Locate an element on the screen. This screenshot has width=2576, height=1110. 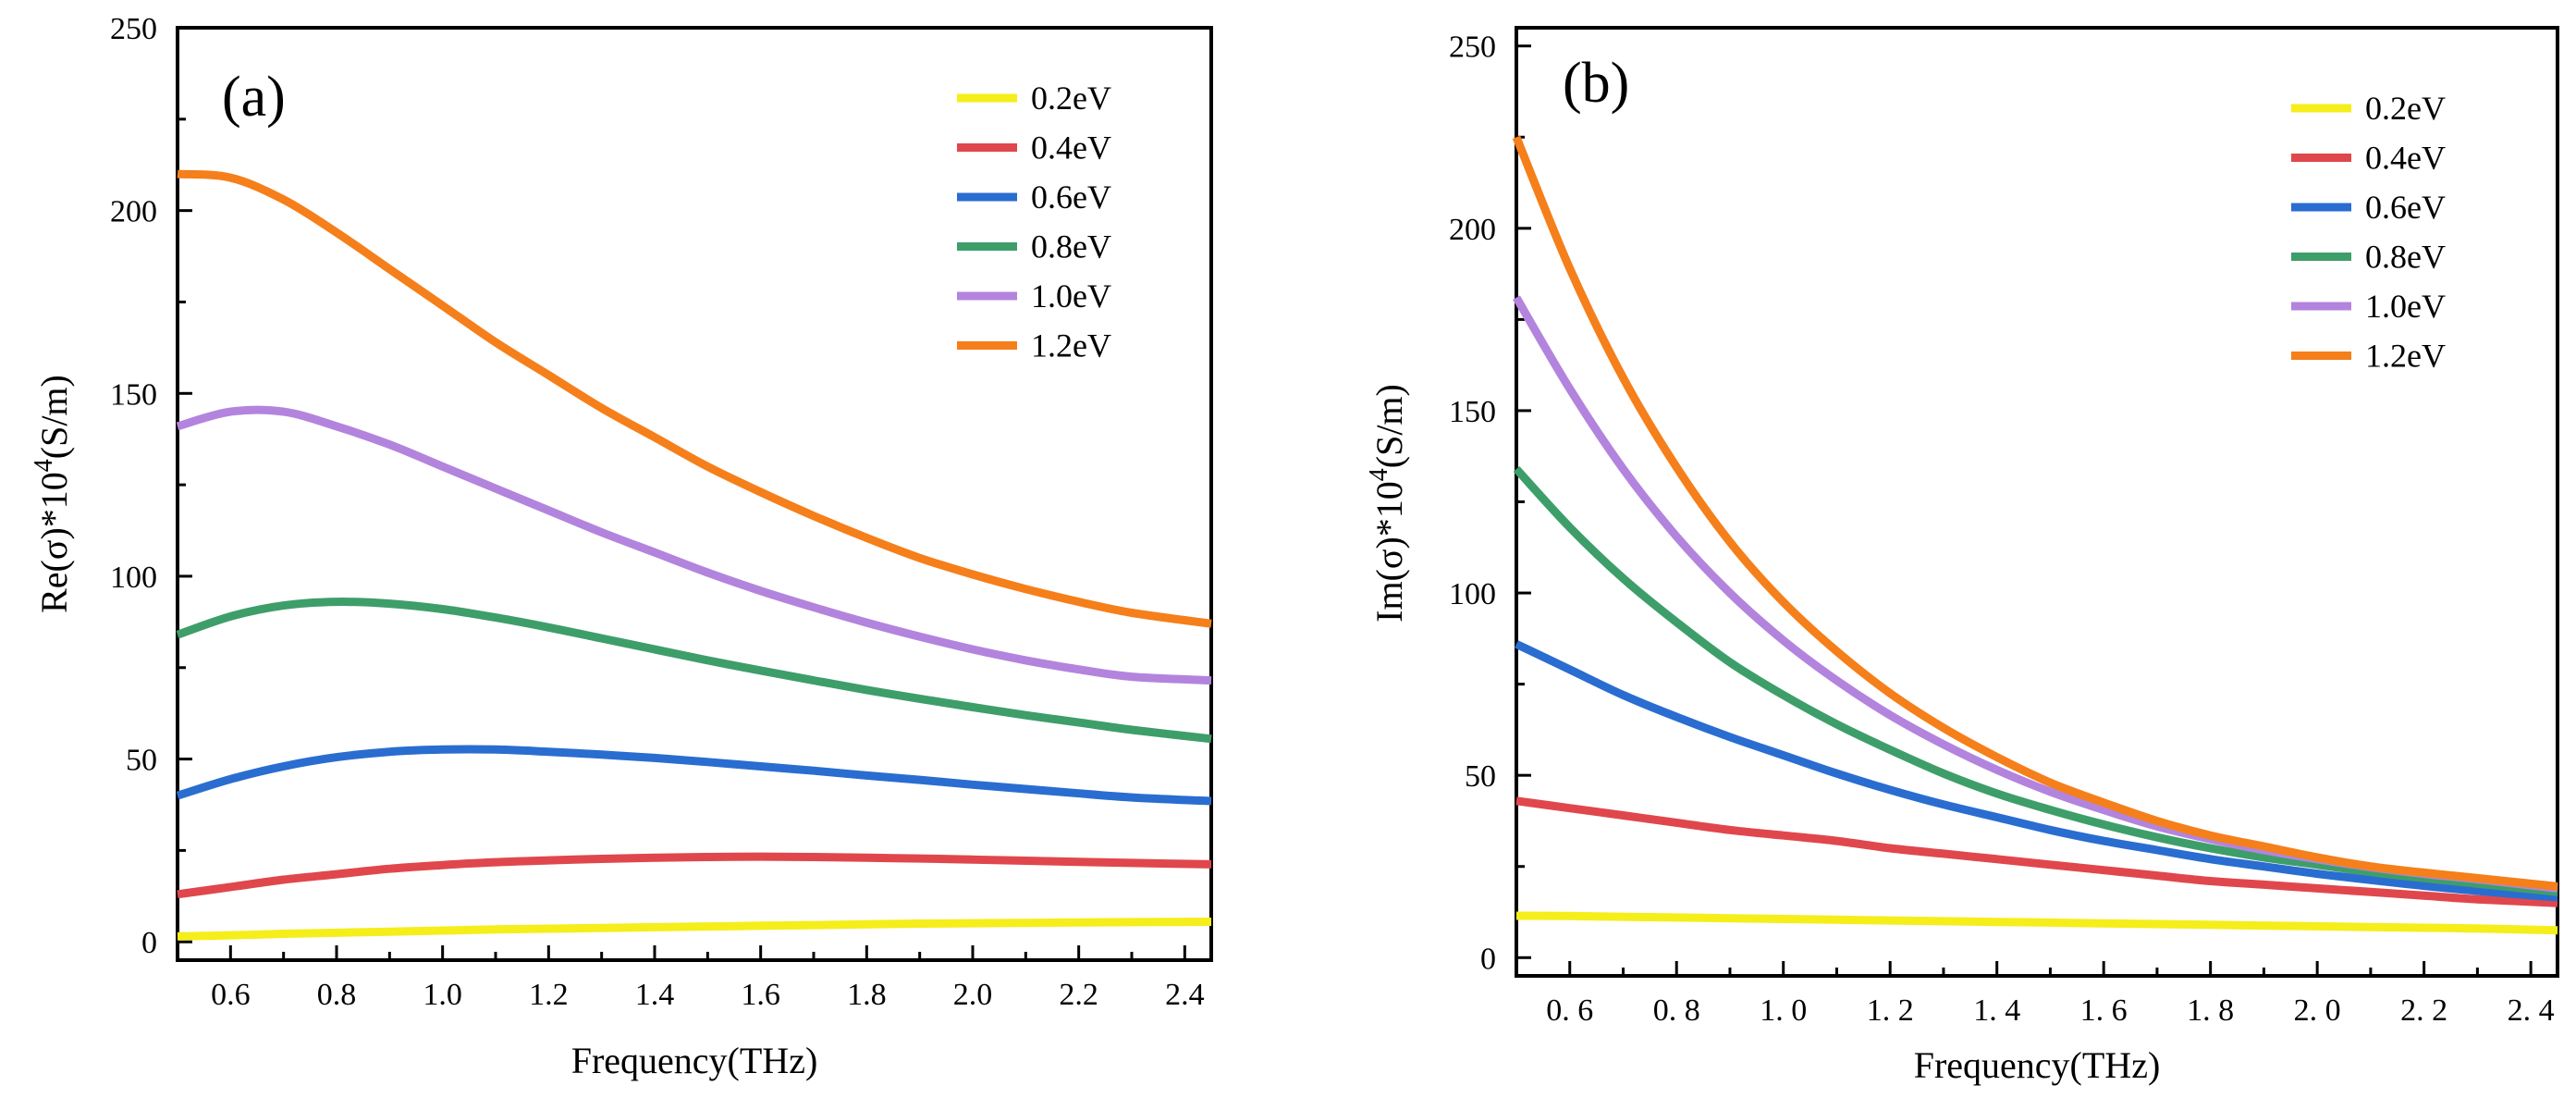
panel-b-x-tick-label: 0. 6 is located at coordinates (1569, 1011).